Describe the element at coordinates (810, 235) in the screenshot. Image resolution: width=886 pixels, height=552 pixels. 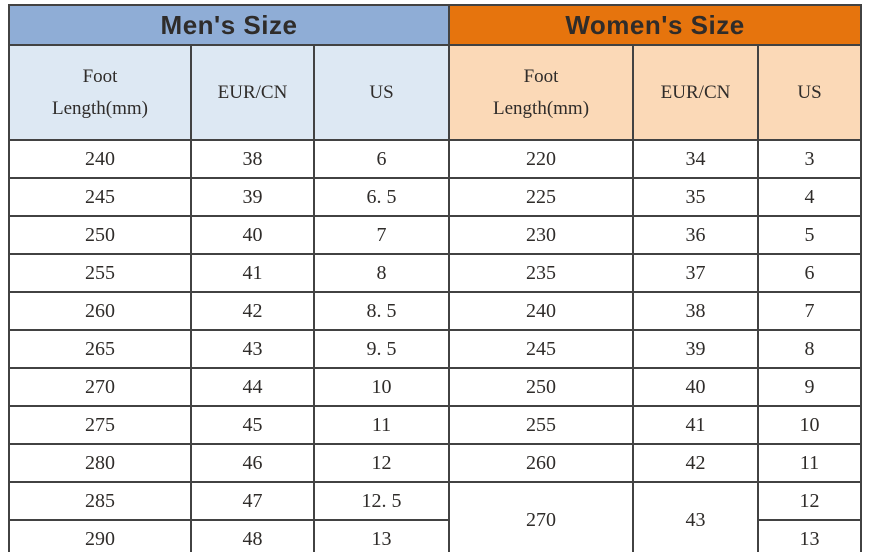
I see `women-us-value: 5` at that location.